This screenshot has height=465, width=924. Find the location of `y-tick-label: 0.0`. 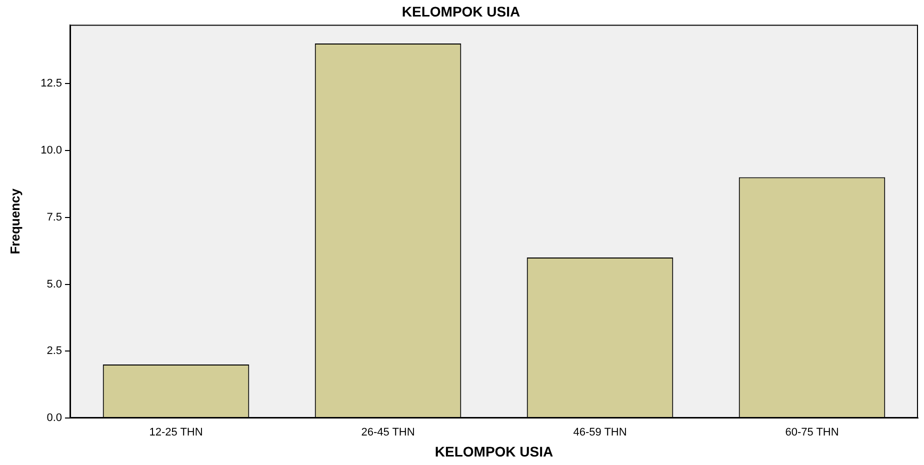

y-tick-label: 0.0 is located at coordinates (54, 418).